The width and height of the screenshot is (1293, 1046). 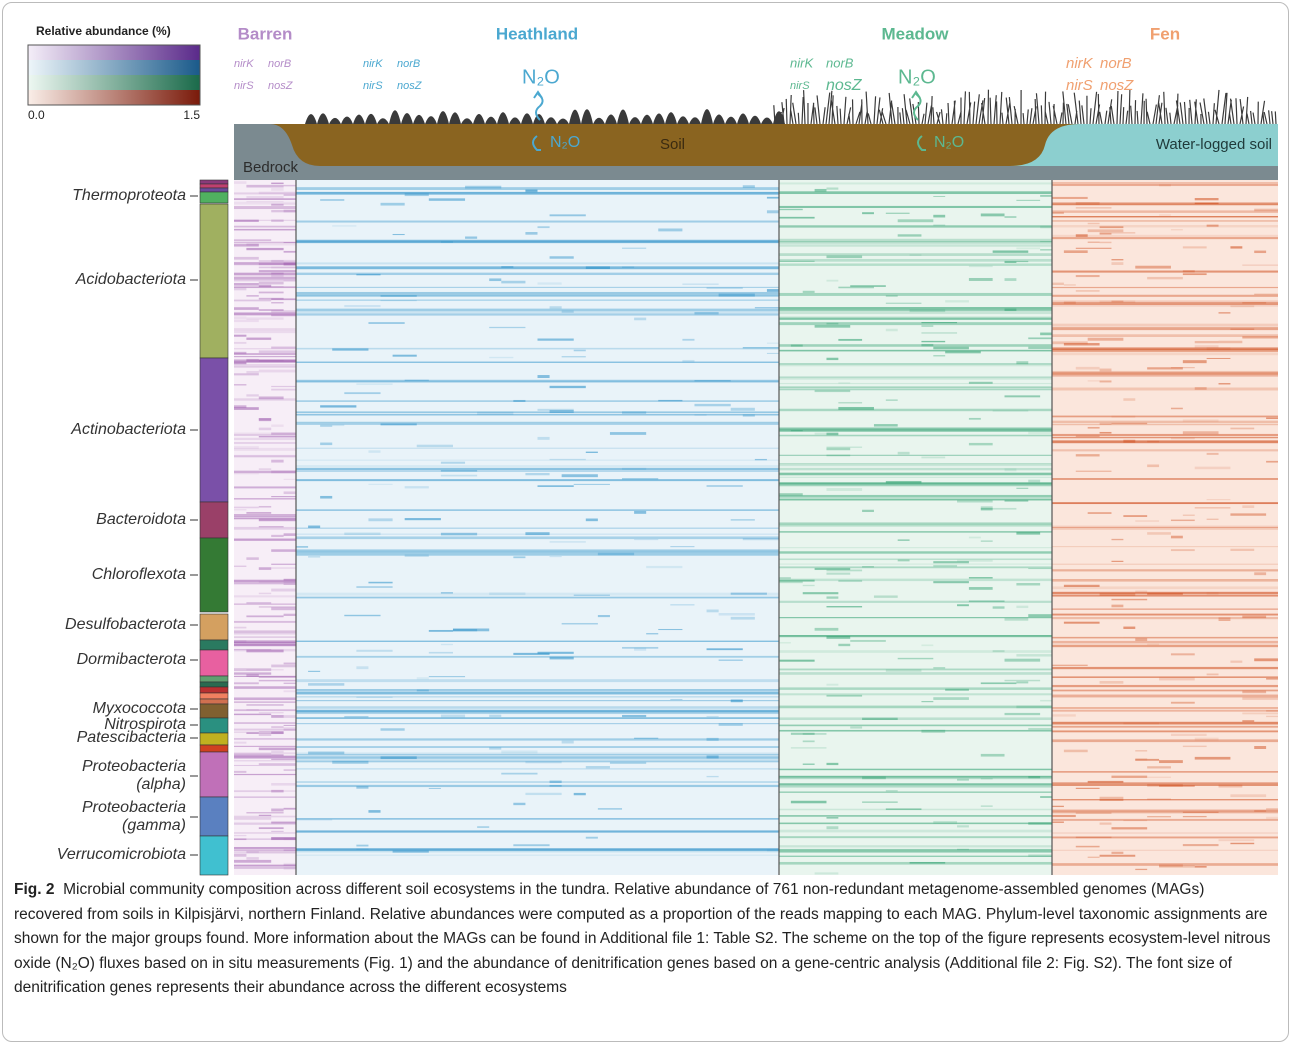 I want to click on phylum-label: Patescibacteria, so click(x=131, y=737).